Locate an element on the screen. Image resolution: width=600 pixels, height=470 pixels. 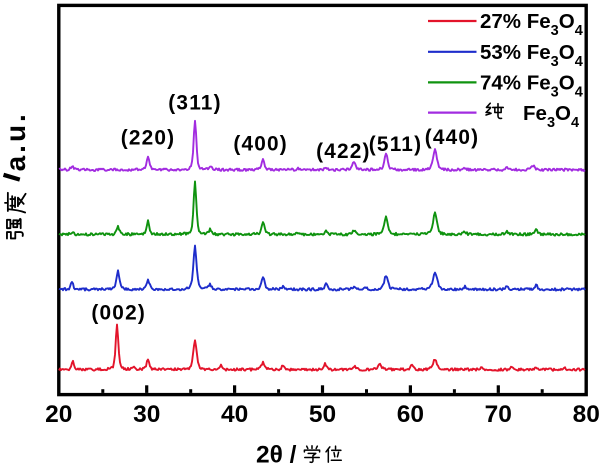
svg-text: (400) is located at coordinates (260, 143).